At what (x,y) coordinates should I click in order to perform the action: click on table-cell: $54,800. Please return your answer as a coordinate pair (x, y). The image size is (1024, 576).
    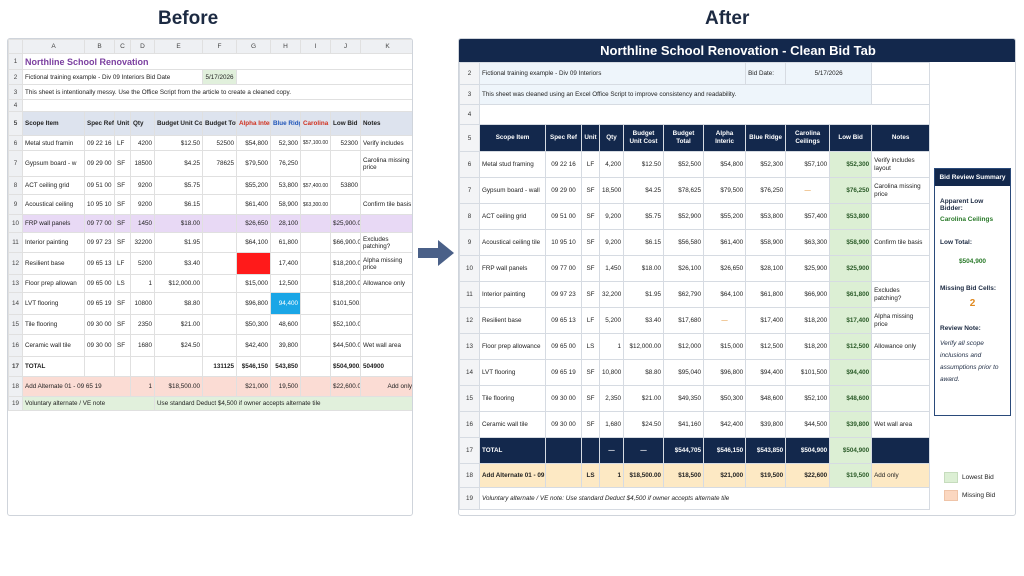
    Looking at the image, I should click on (253, 143).